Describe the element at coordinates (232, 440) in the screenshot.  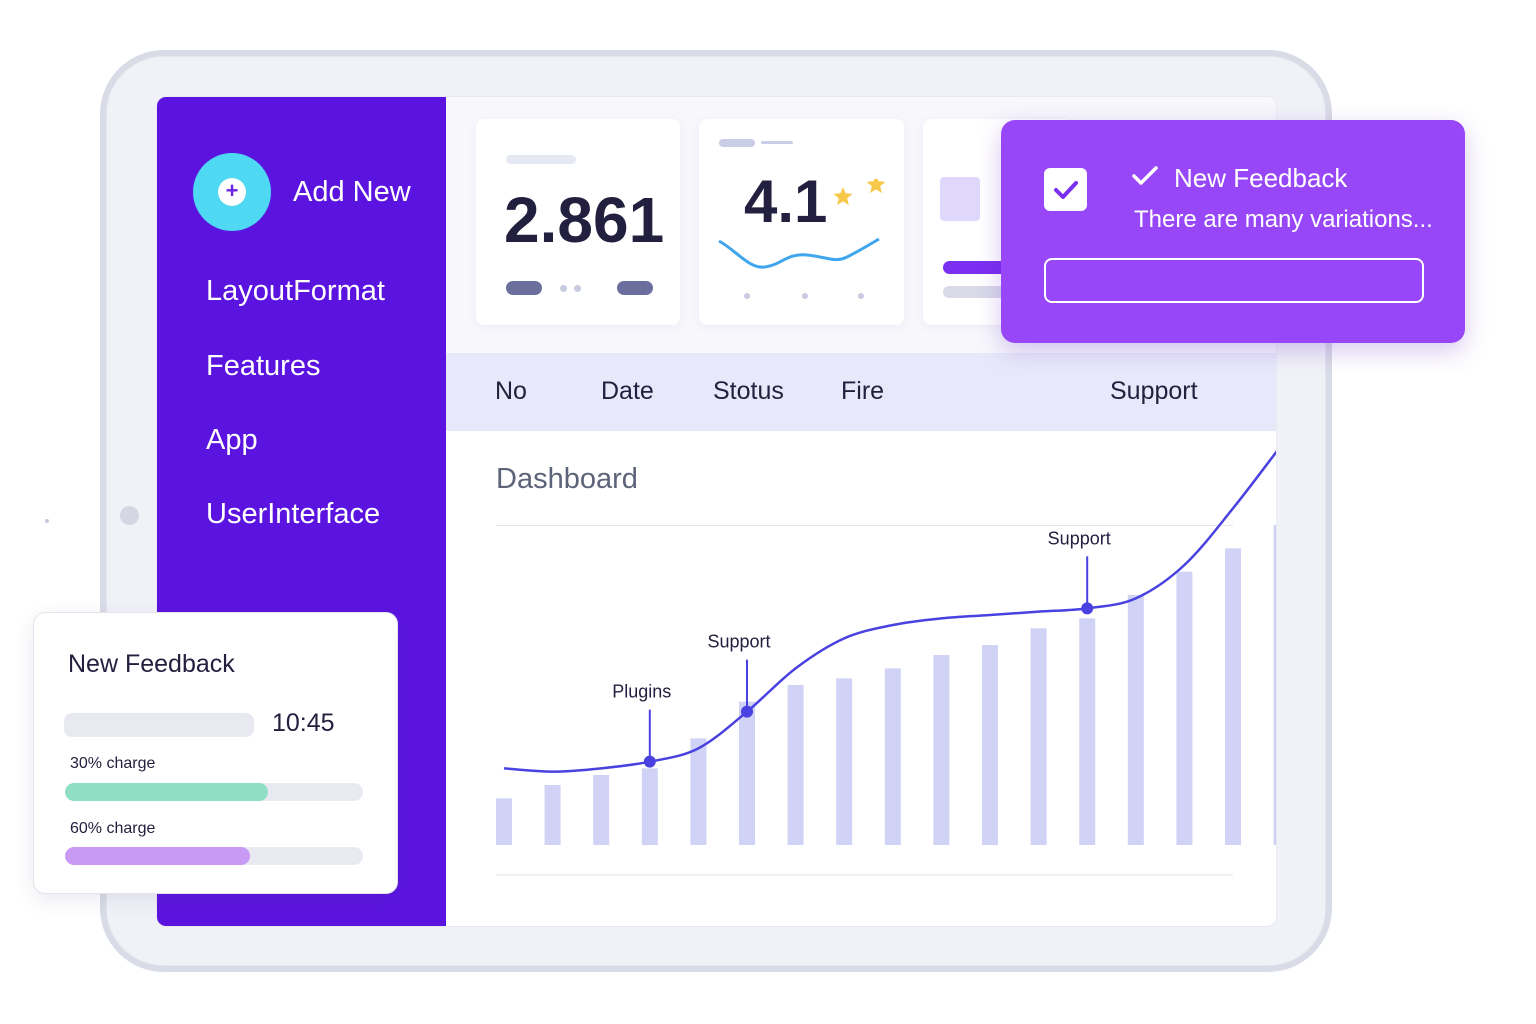
I see `sidebar-item-app: App` at that location.